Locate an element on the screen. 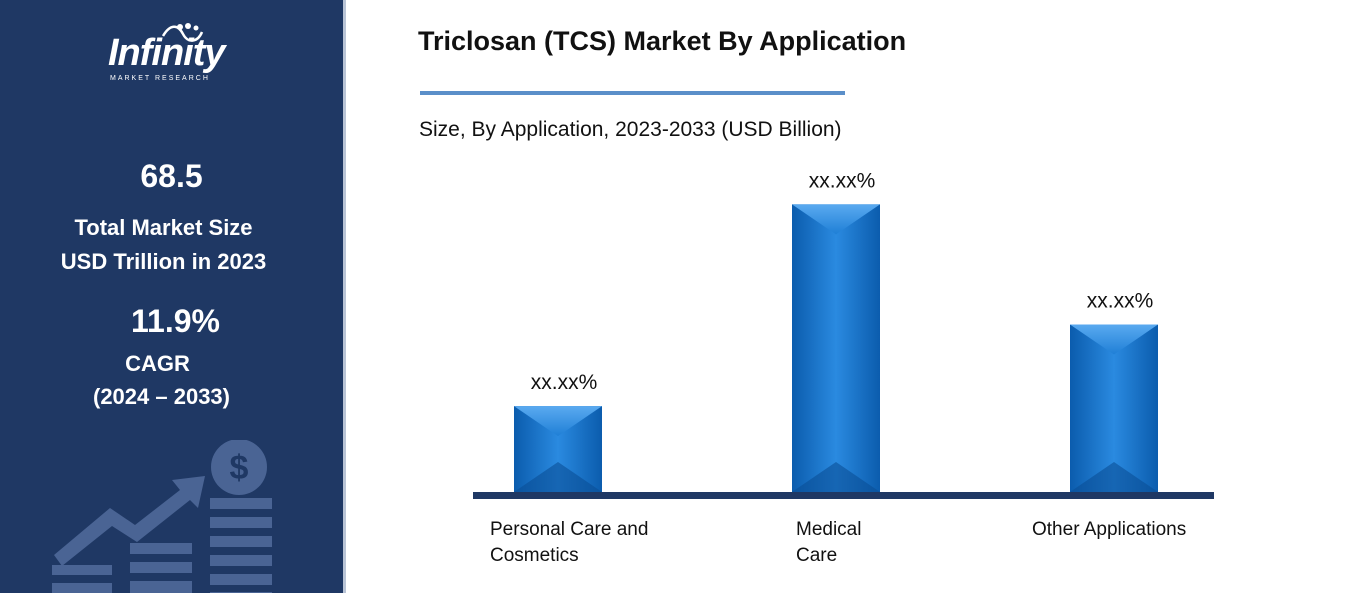  category-label-0-line-0: Personal Care and is located at coordinates (569, 529).